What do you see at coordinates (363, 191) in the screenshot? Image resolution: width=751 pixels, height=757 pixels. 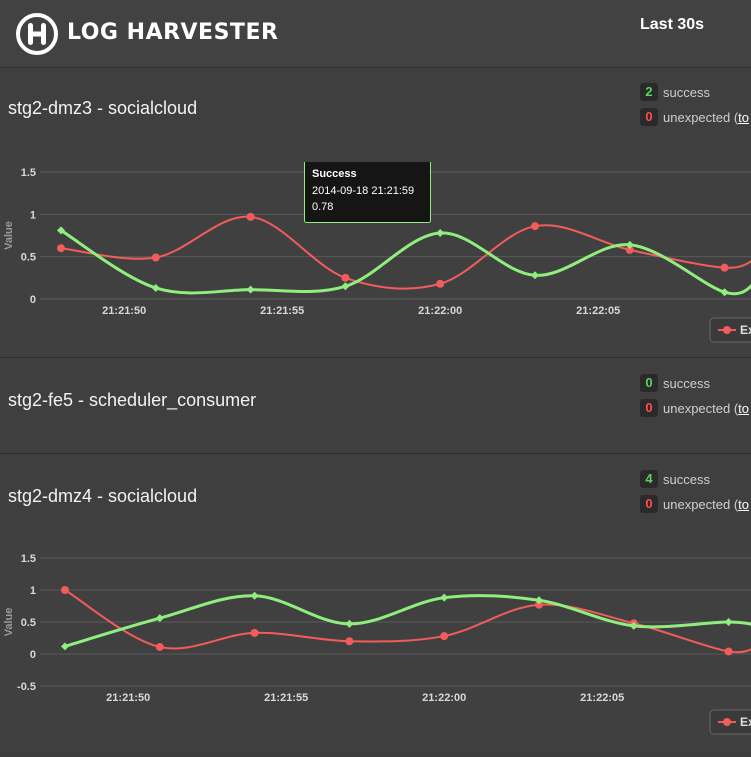 I see `tooltip-time: 2014-09-18 21:21:59` at bounding box center [363, 191].